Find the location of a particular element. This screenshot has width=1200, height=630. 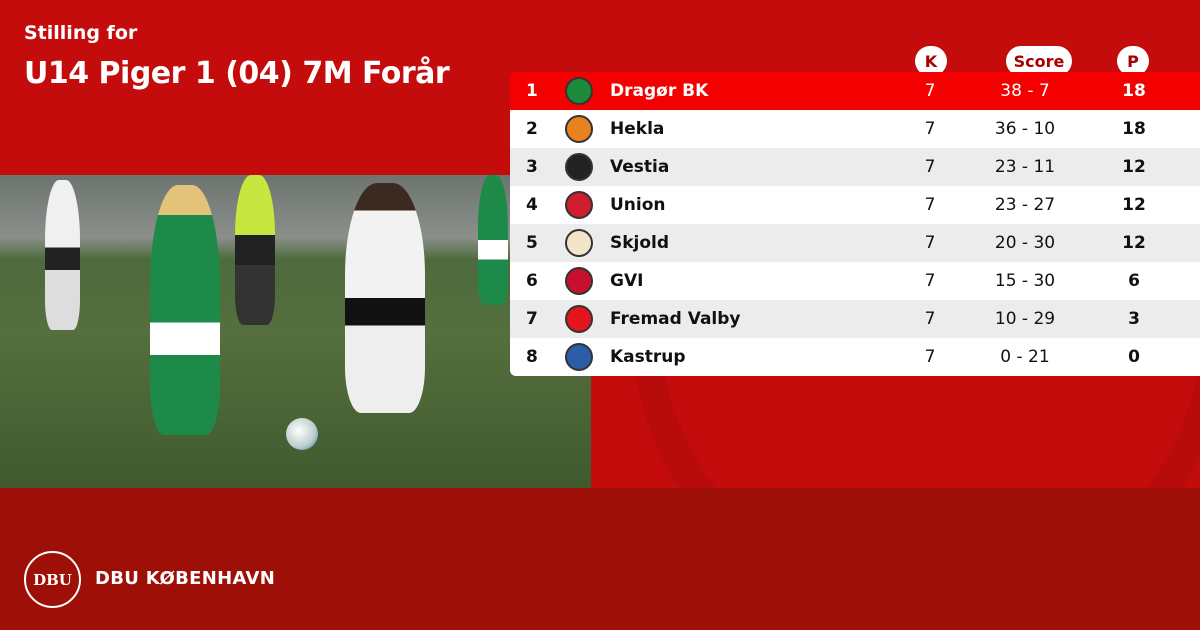

table-row: 2 Hekla 7 36 - 10 18 is located at coordinates (855, 129).